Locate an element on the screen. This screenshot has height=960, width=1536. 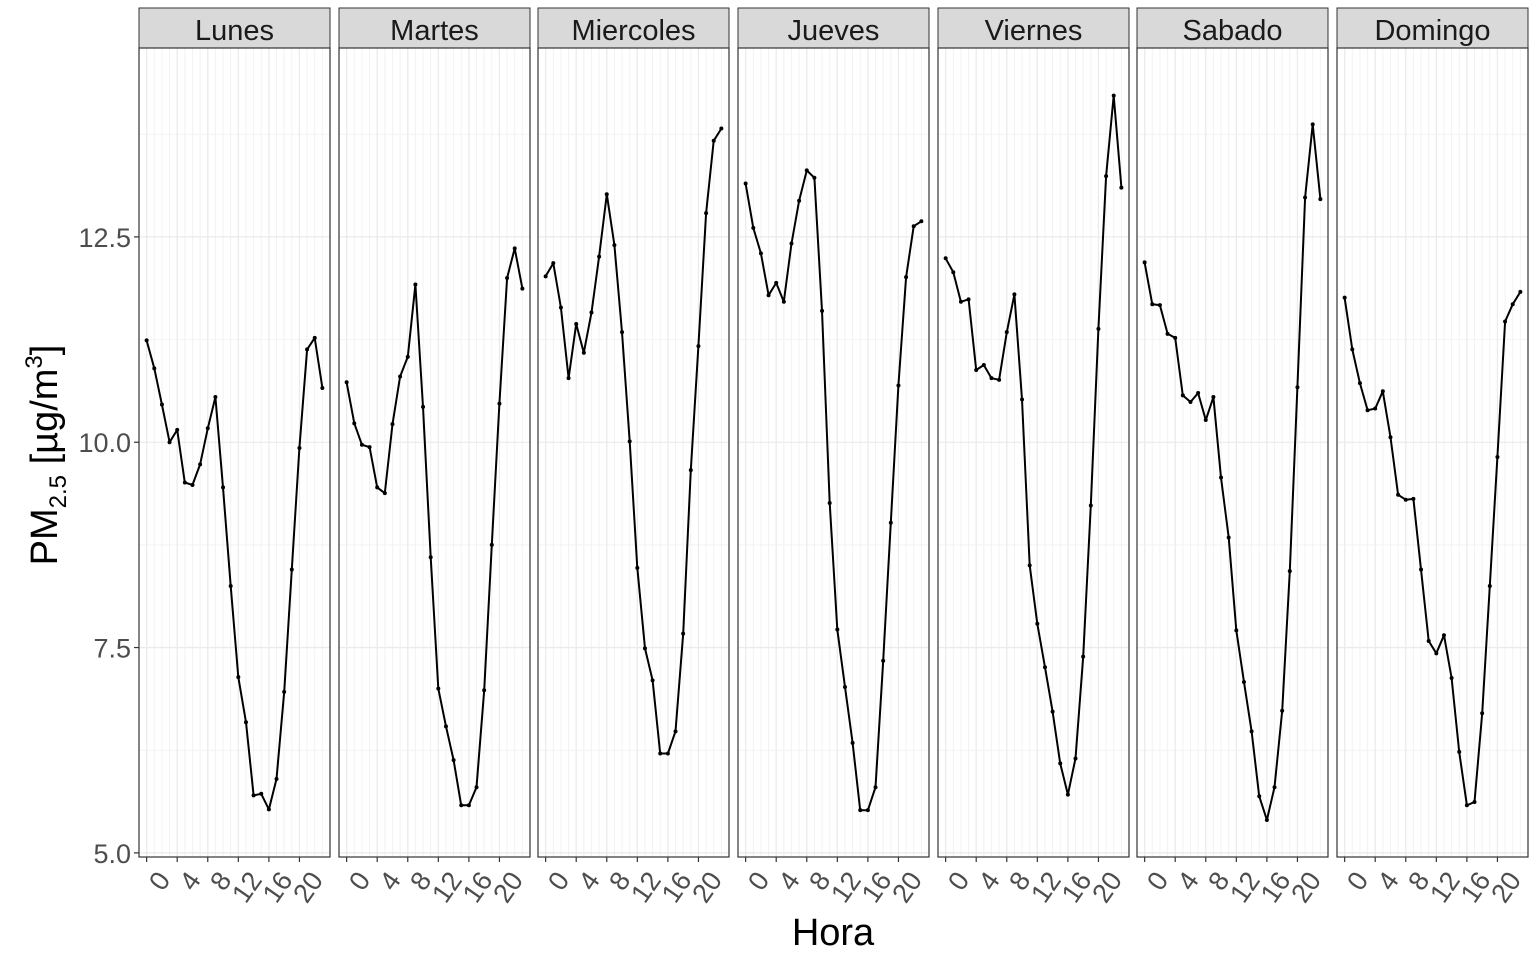
facet-strip-label: Martes is located at coordinates (434, 31).